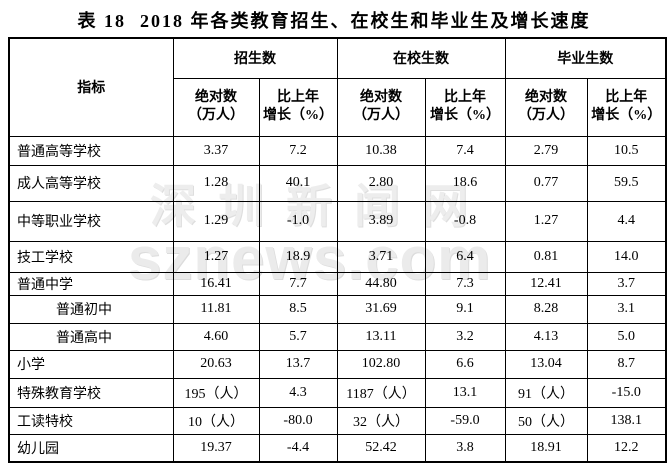  Describe the element at coordinates (546, 364) in the screenshot. I see `value-cell: 13.04` at that location.